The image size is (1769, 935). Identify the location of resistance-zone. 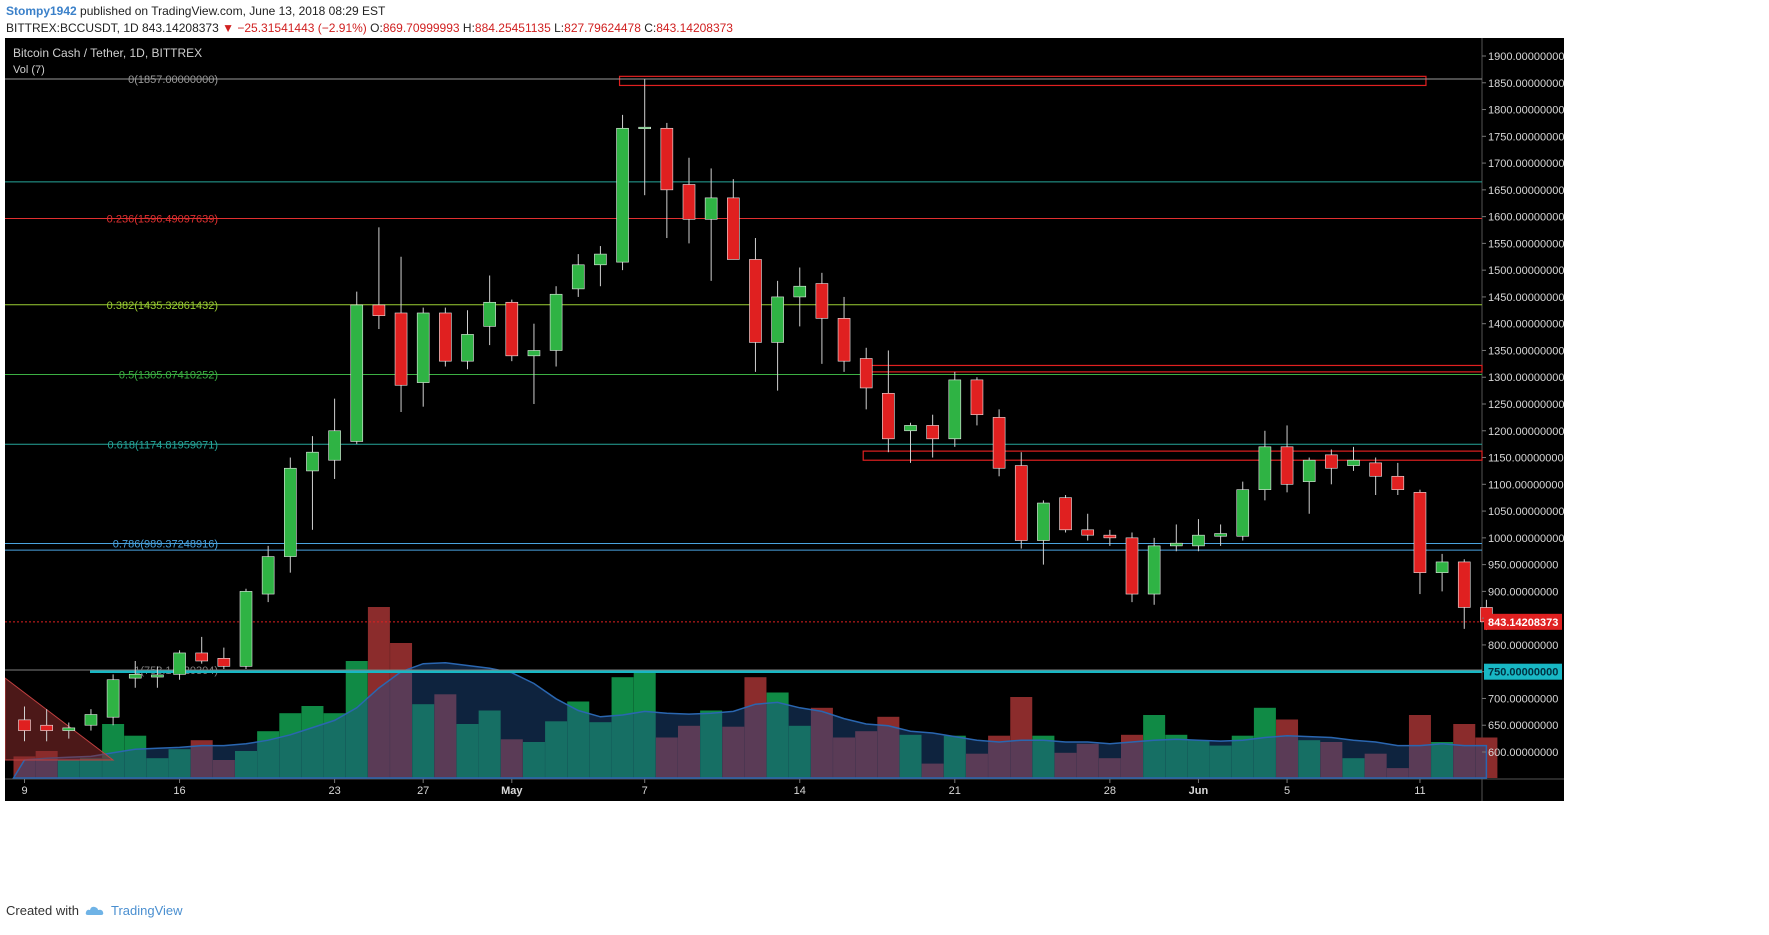
(1172, 455).